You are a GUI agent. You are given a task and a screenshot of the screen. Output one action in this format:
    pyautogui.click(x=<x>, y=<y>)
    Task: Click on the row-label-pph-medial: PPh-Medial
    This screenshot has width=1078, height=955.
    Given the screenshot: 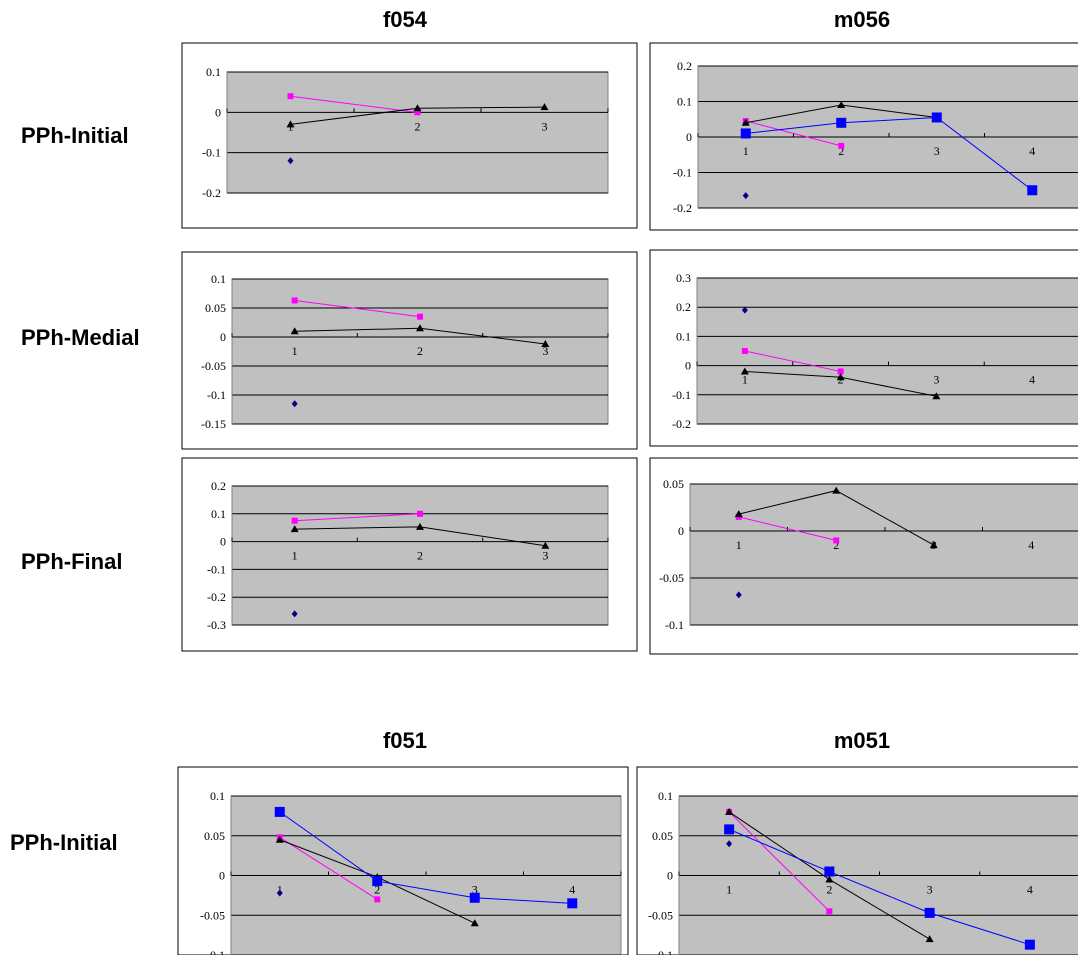 What is the action you would take?
    pyautogui.click(x=80, y=337)
    